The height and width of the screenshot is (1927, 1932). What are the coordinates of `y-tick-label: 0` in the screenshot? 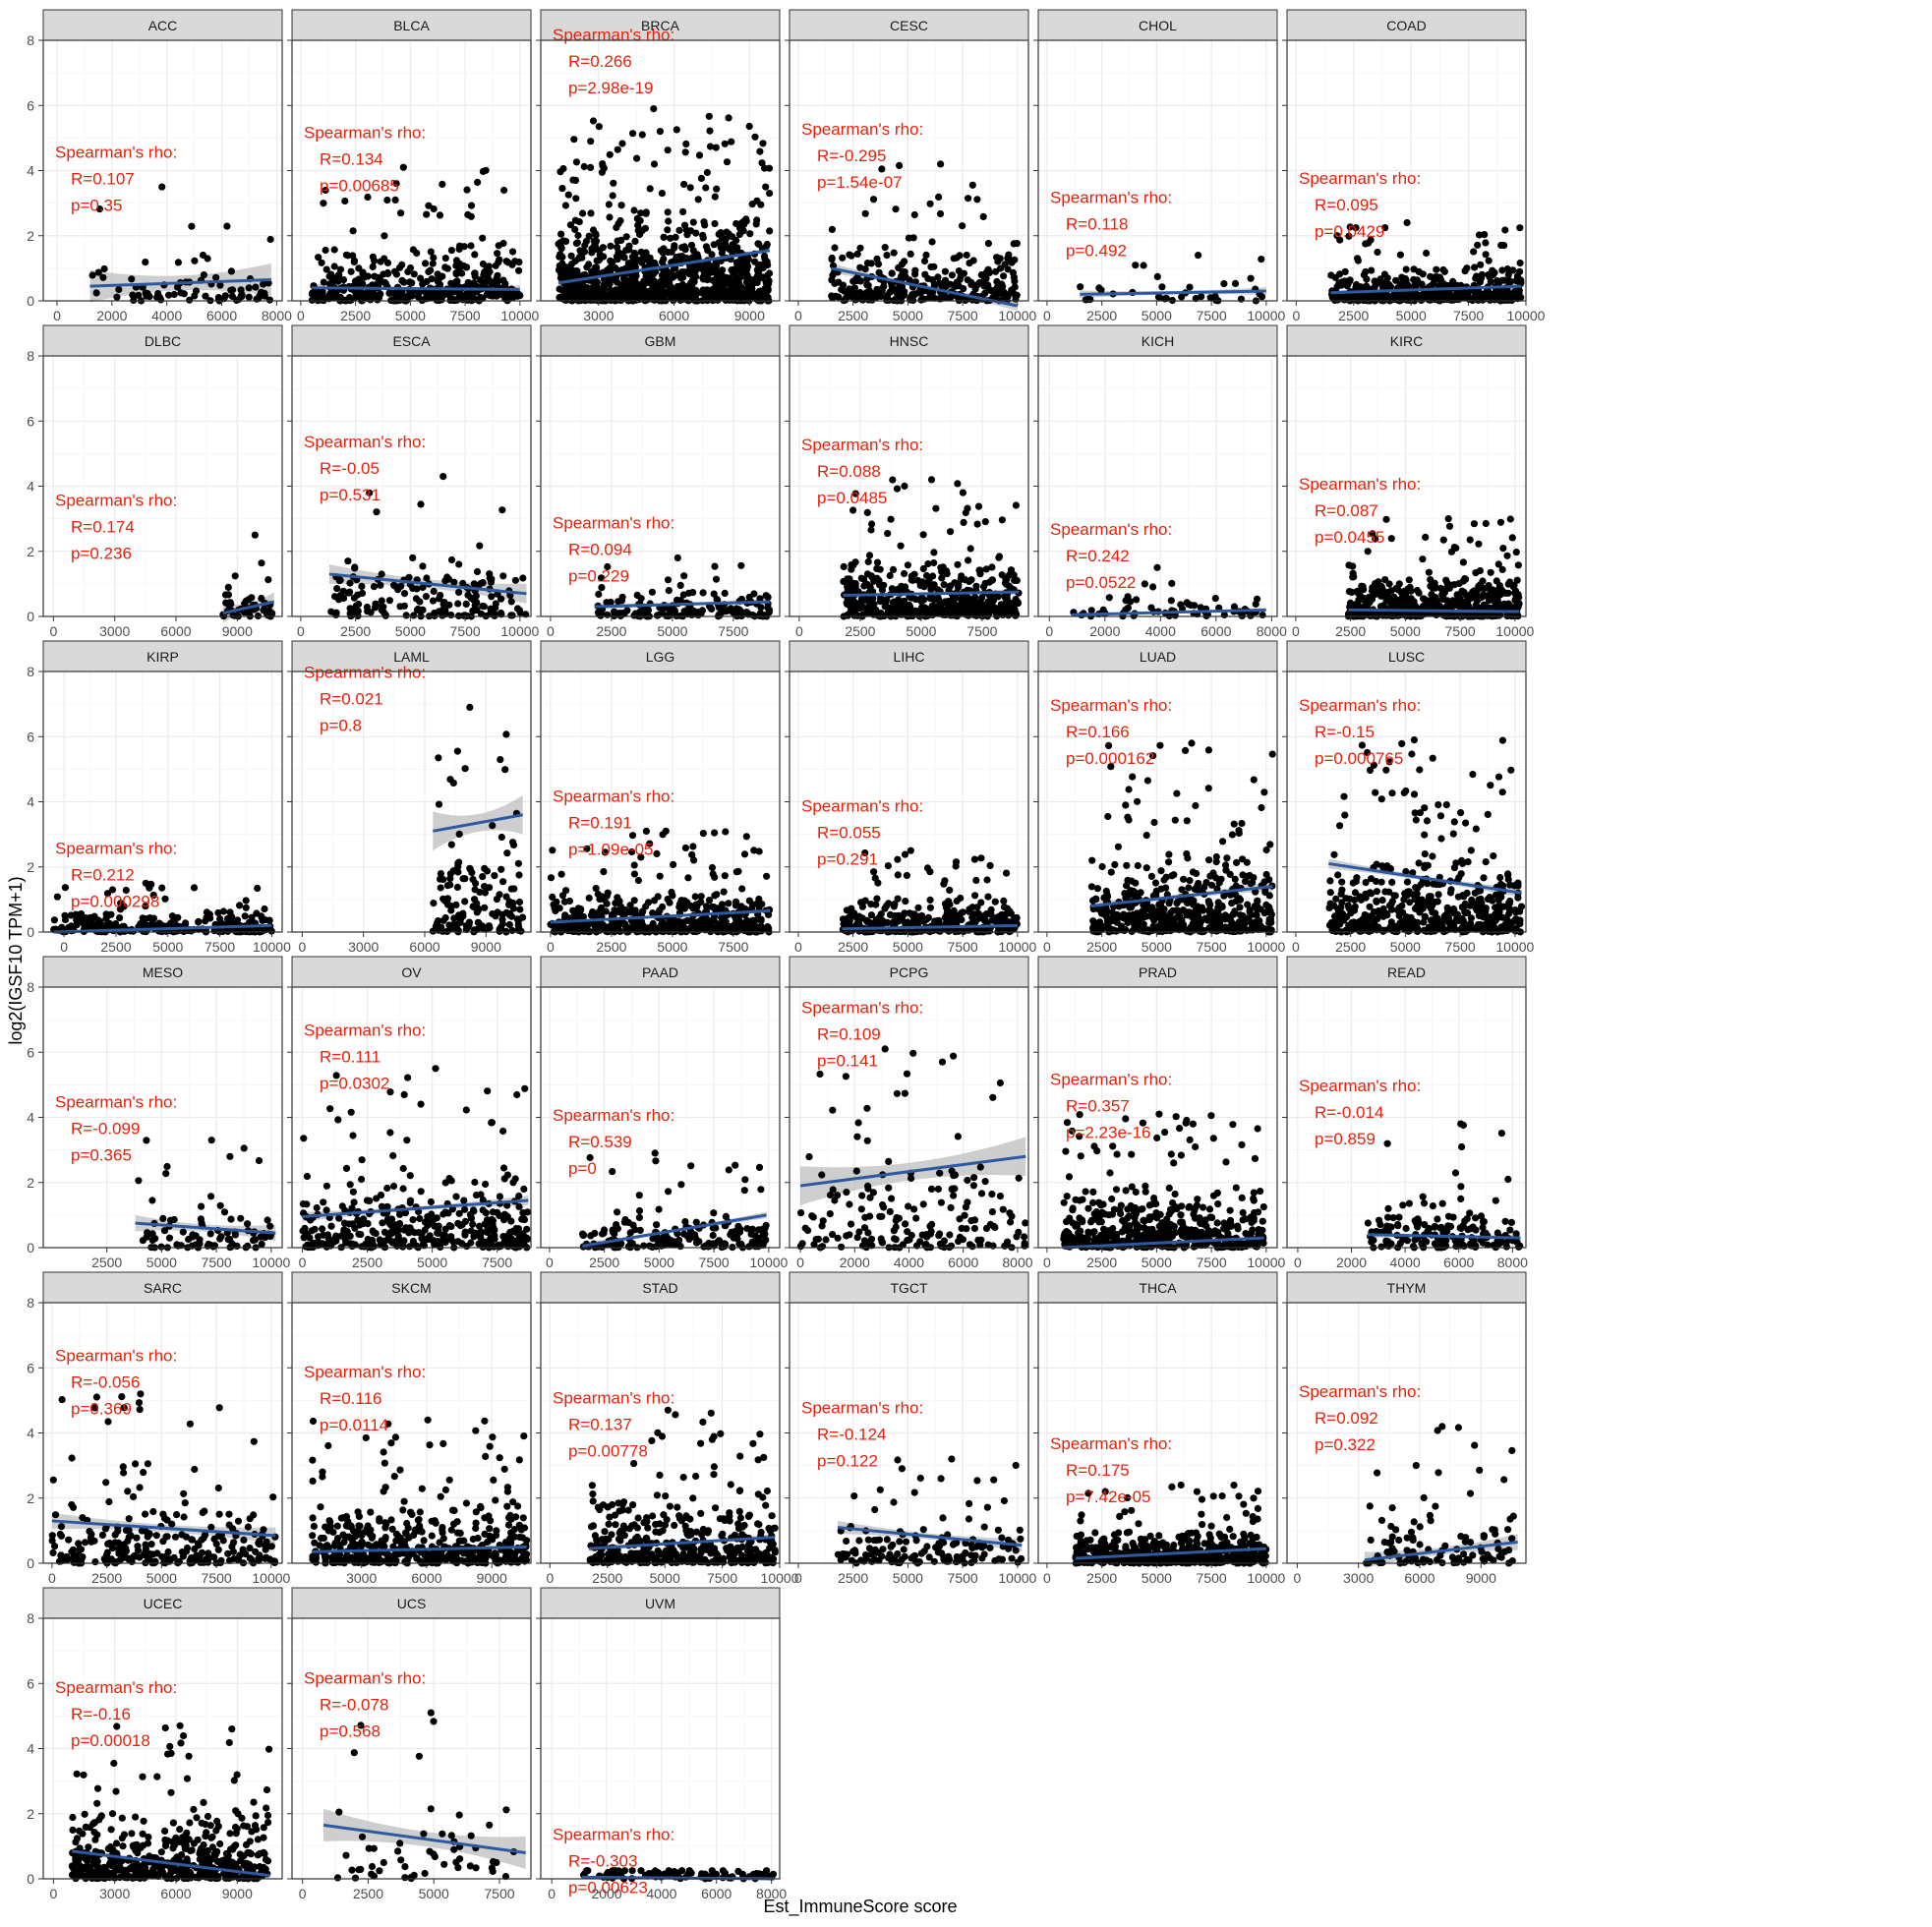 It's located at (30, 932).